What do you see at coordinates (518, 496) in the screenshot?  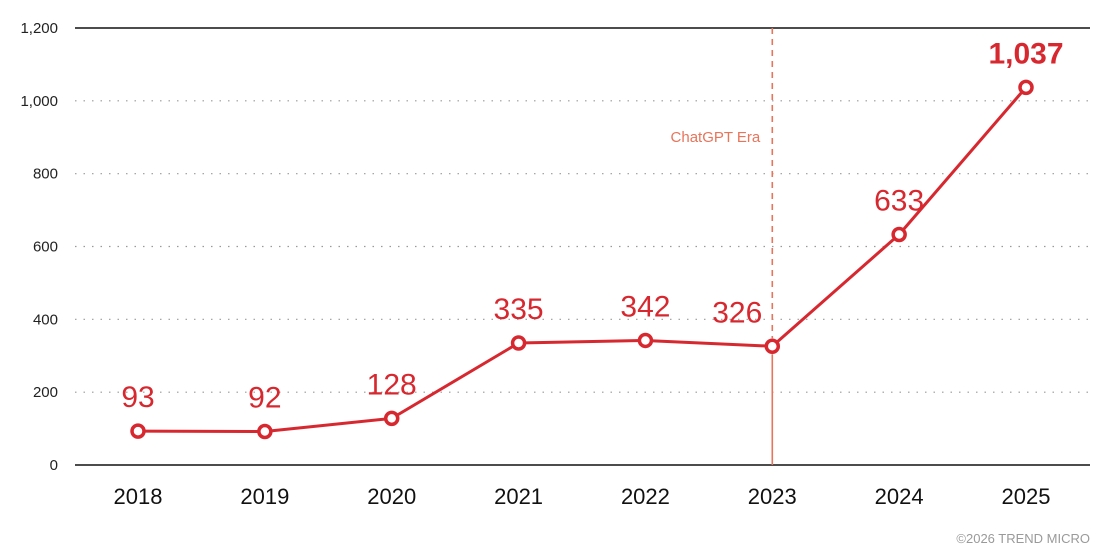 I see `x-tick-label: 2021` at bounding box center [518, 496].